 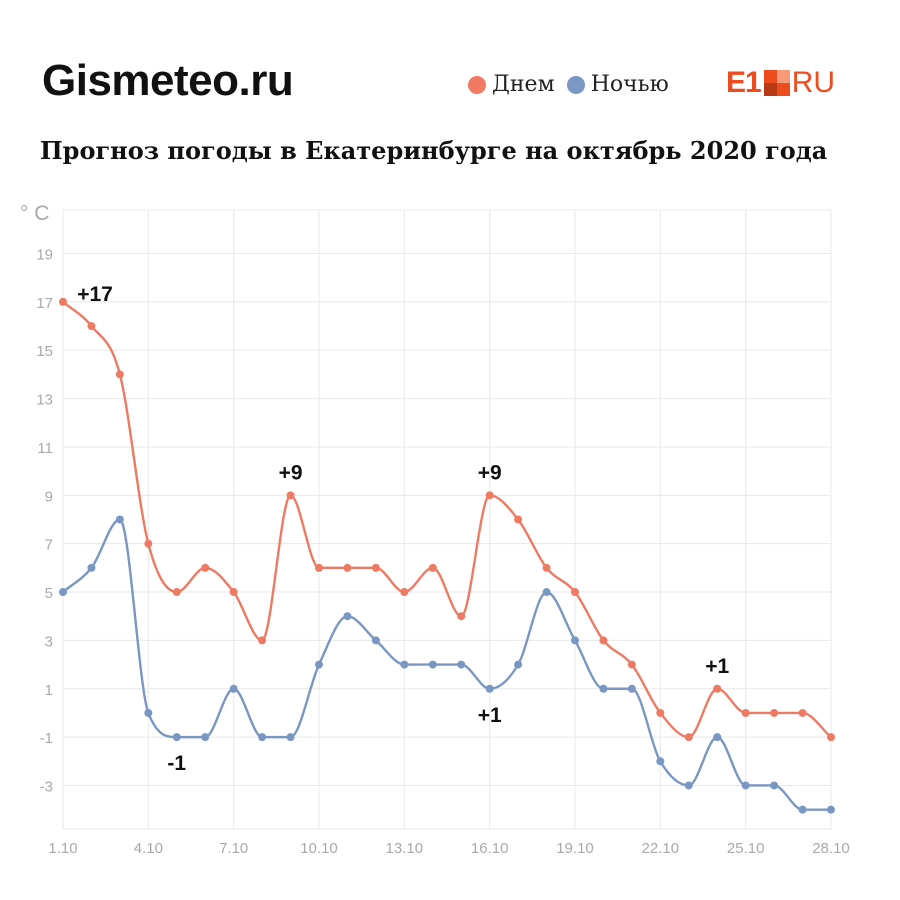 What do you see at coordinates (44, 400) in the screenshot?
I see `y-tick-label: 13` at bounding box center [44, 400].